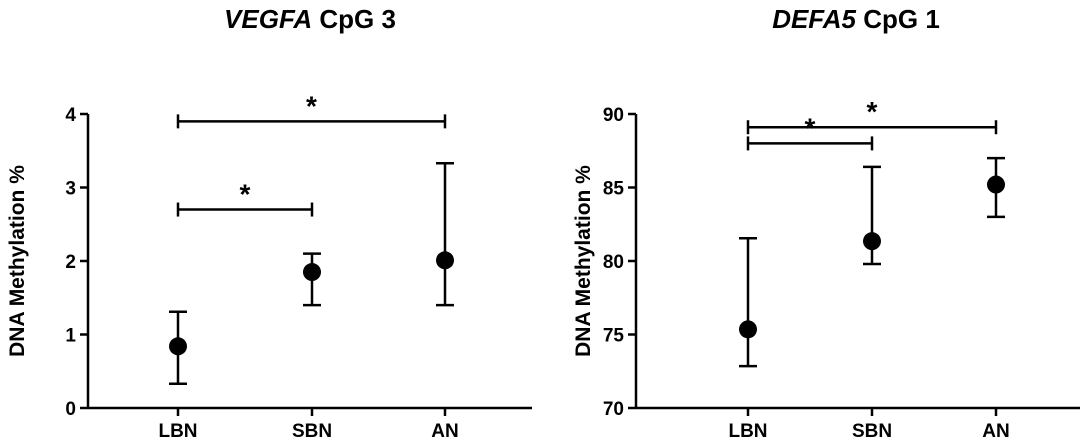  Describe the element at coordinates (613, 262) in the screenshot. I see `y-tick-label: 80` at that location.